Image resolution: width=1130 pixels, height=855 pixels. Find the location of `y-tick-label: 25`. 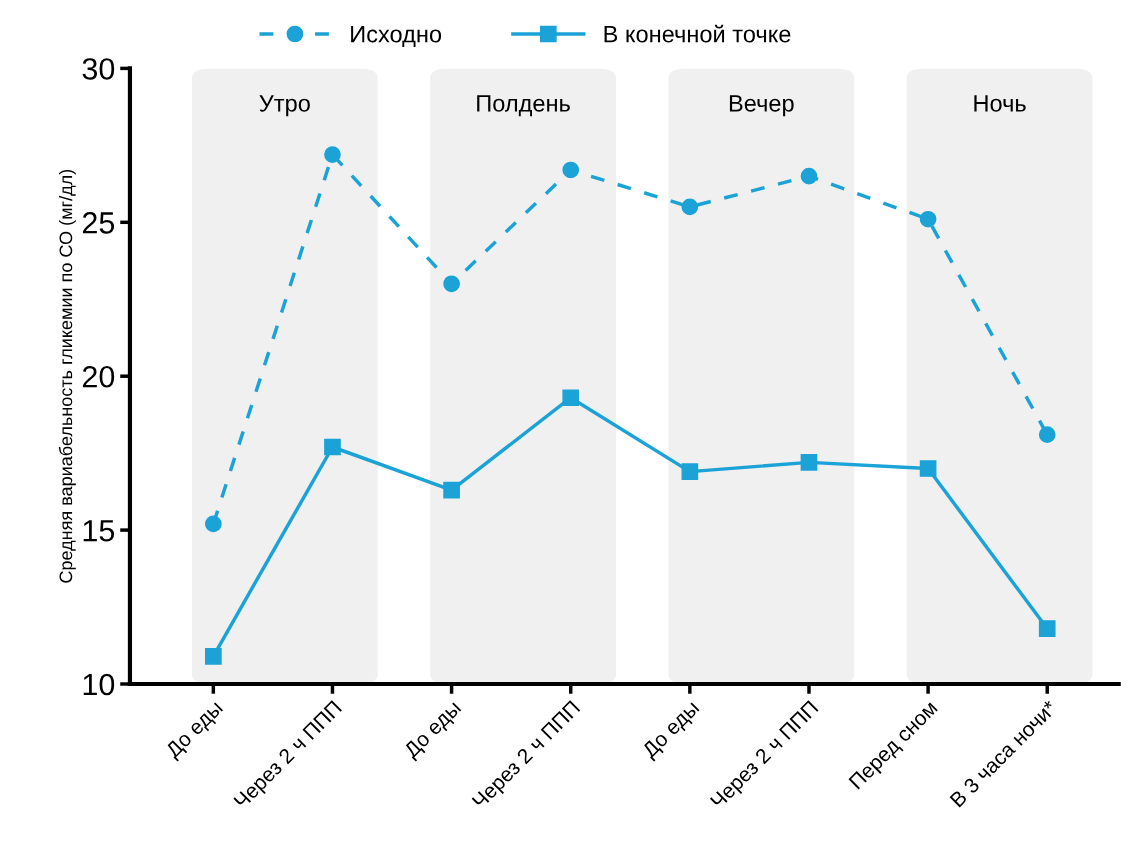

y-tick-label: 25 is located at coordinates (98, 223).